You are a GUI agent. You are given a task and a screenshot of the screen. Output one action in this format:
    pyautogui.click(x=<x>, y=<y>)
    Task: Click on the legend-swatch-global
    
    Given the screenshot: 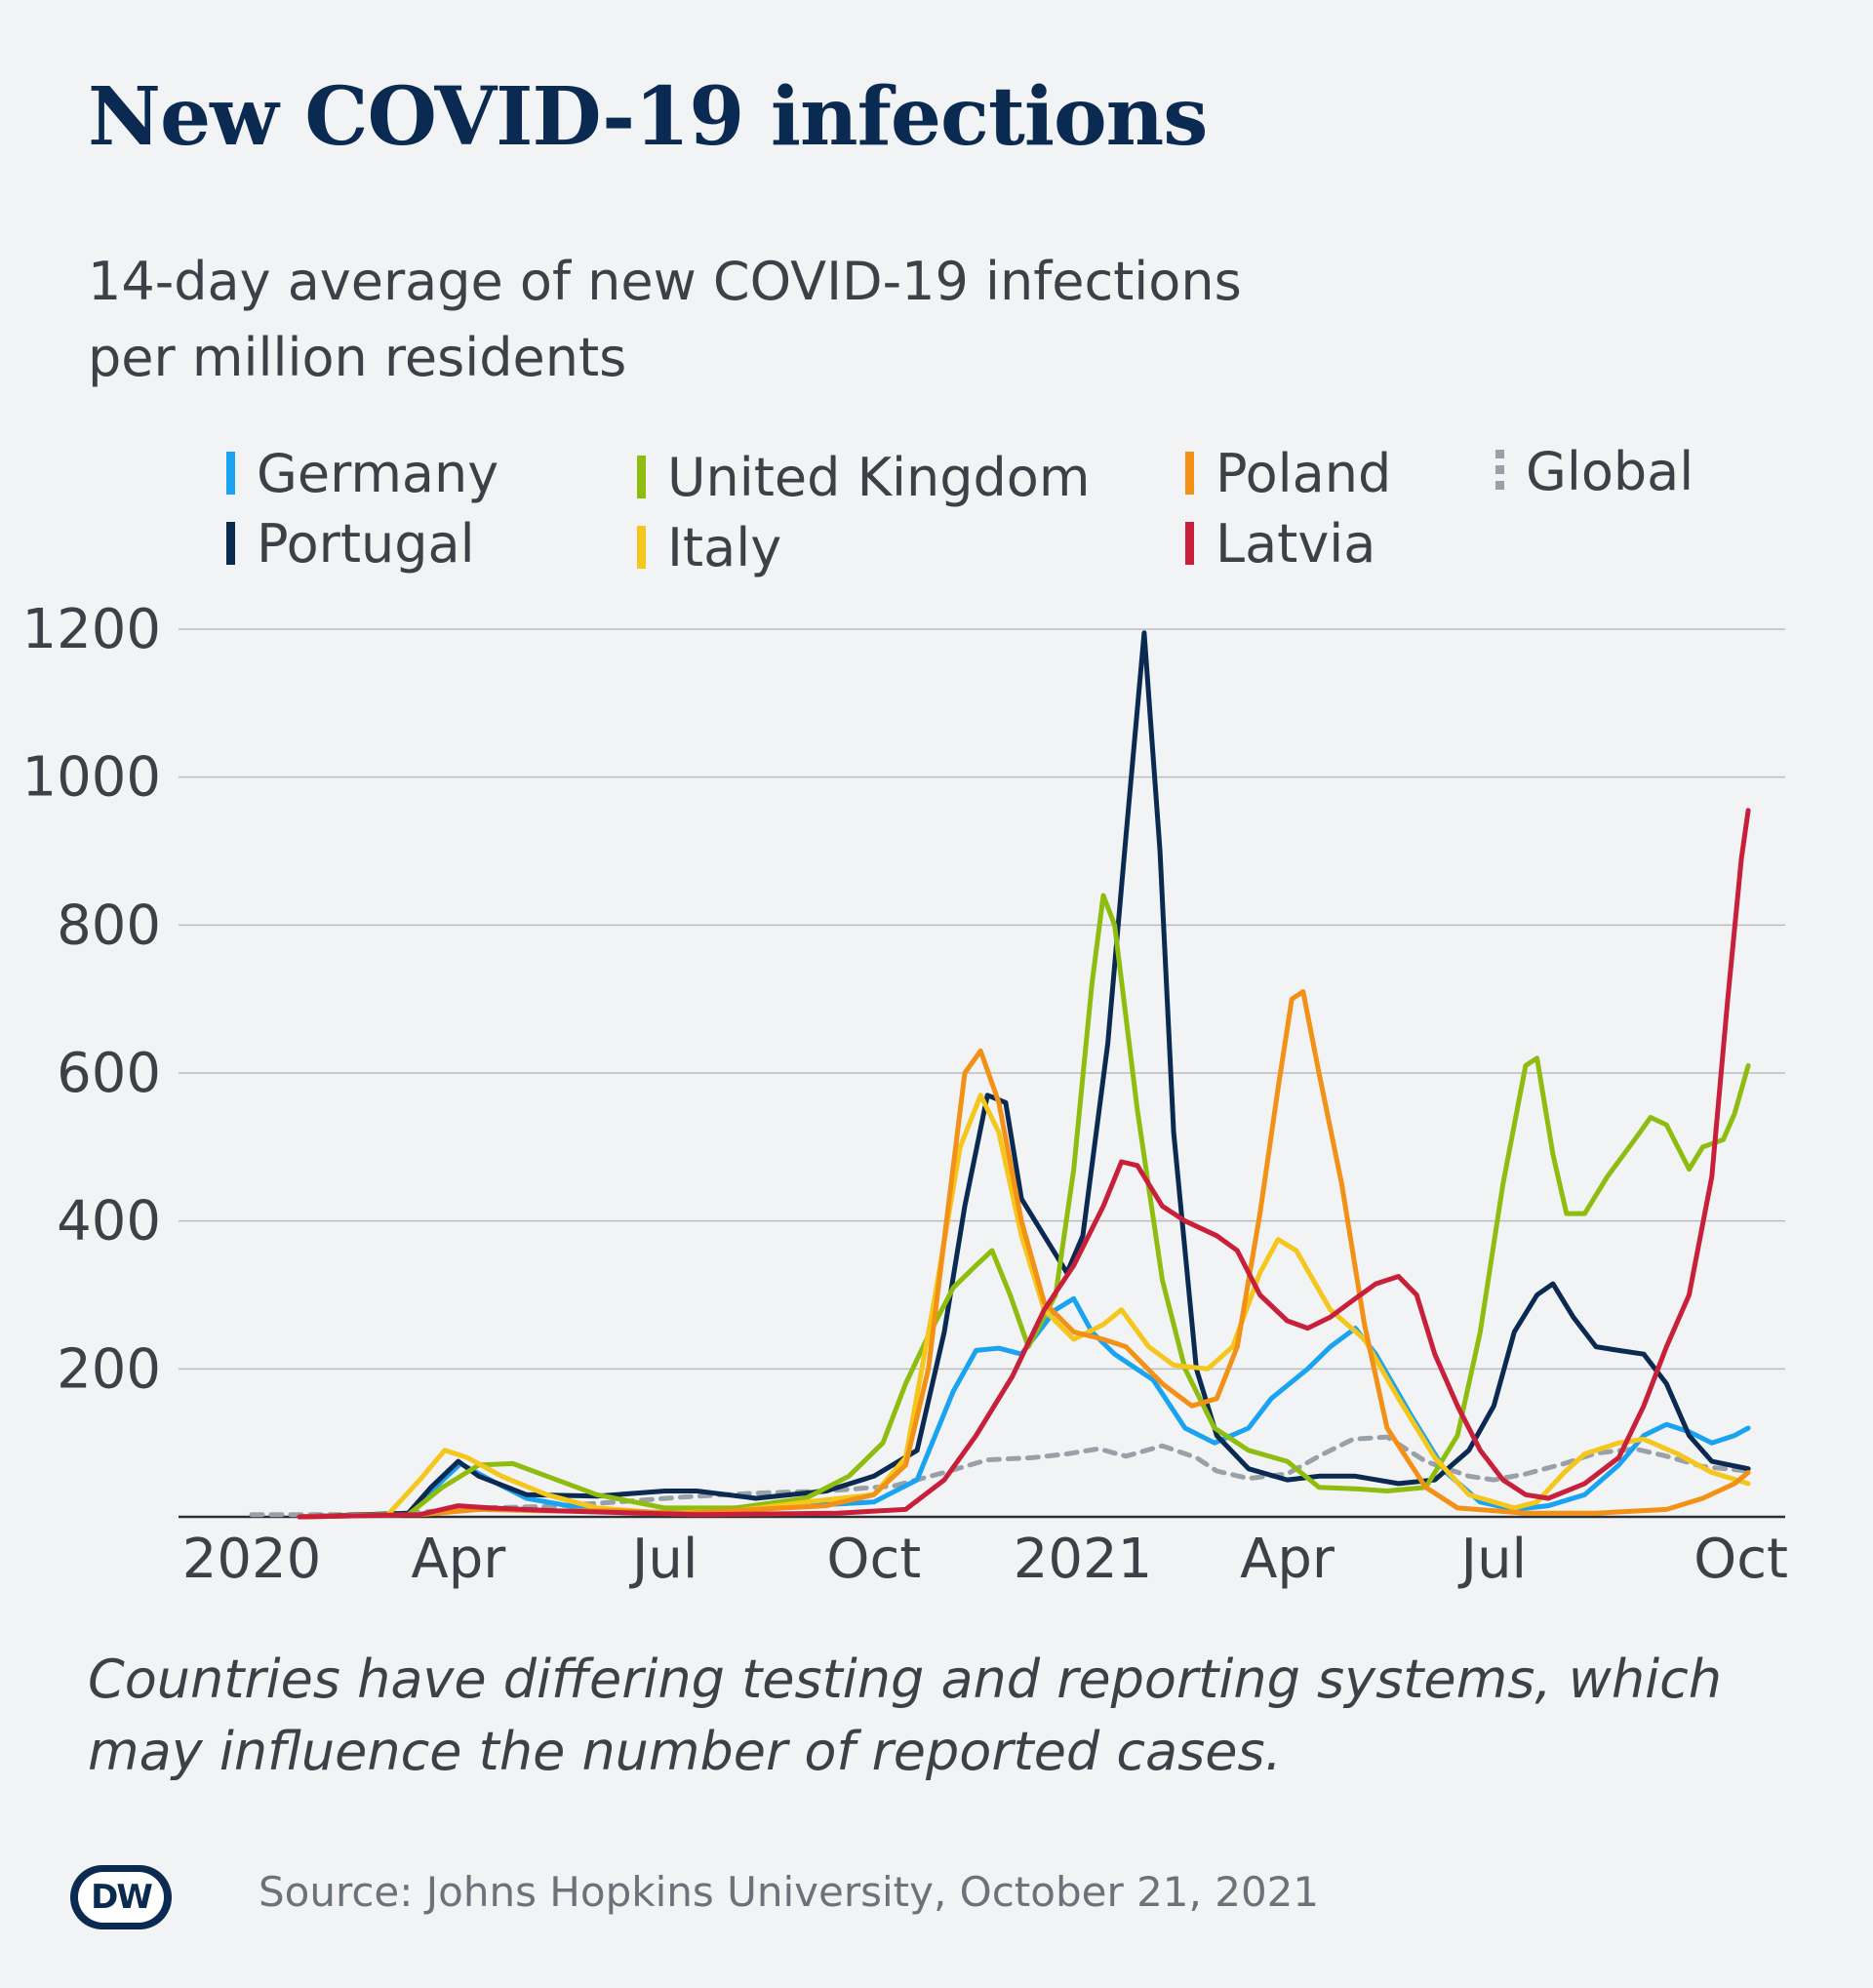 What is the action you would take?
    pyautogui.click(x=1499, y=472)
    